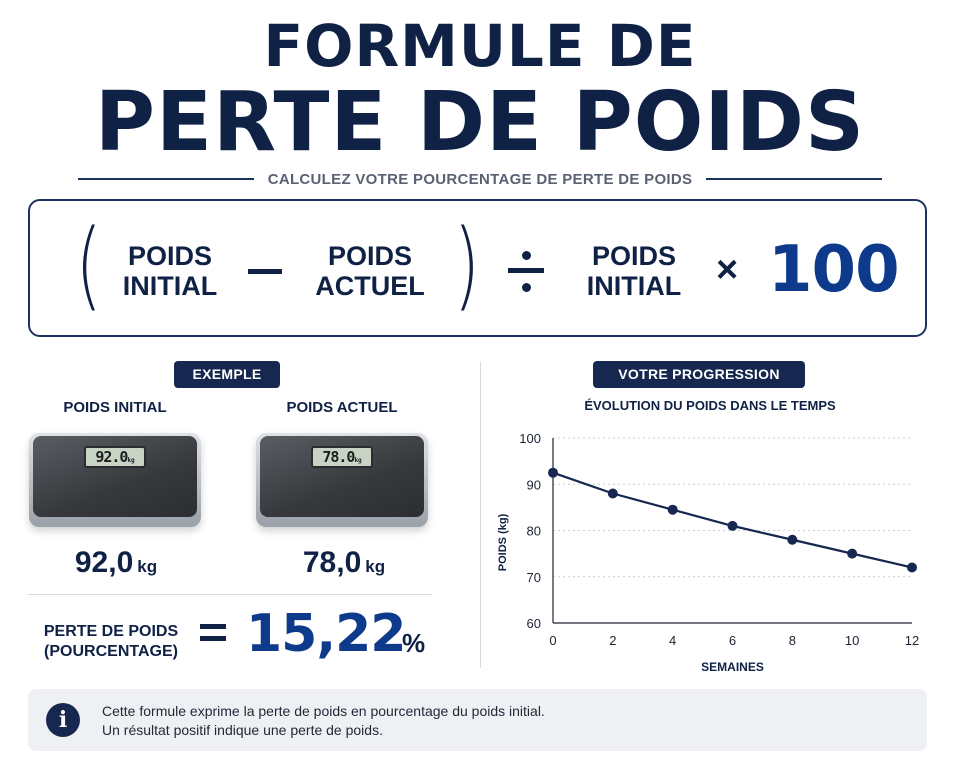 This screenshot has height=768, width=960. Describe the element at coordinates (912, 640) in the screenshot. I see `x-tick-label: 12` at that location.